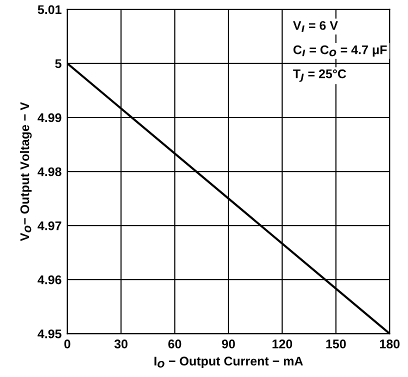  What do you see at coordinates (26, 172) in the screenshot?
I see `y-axis-title: V$_{O}$− Output Voltage − V` at bounding box center [26, 172].